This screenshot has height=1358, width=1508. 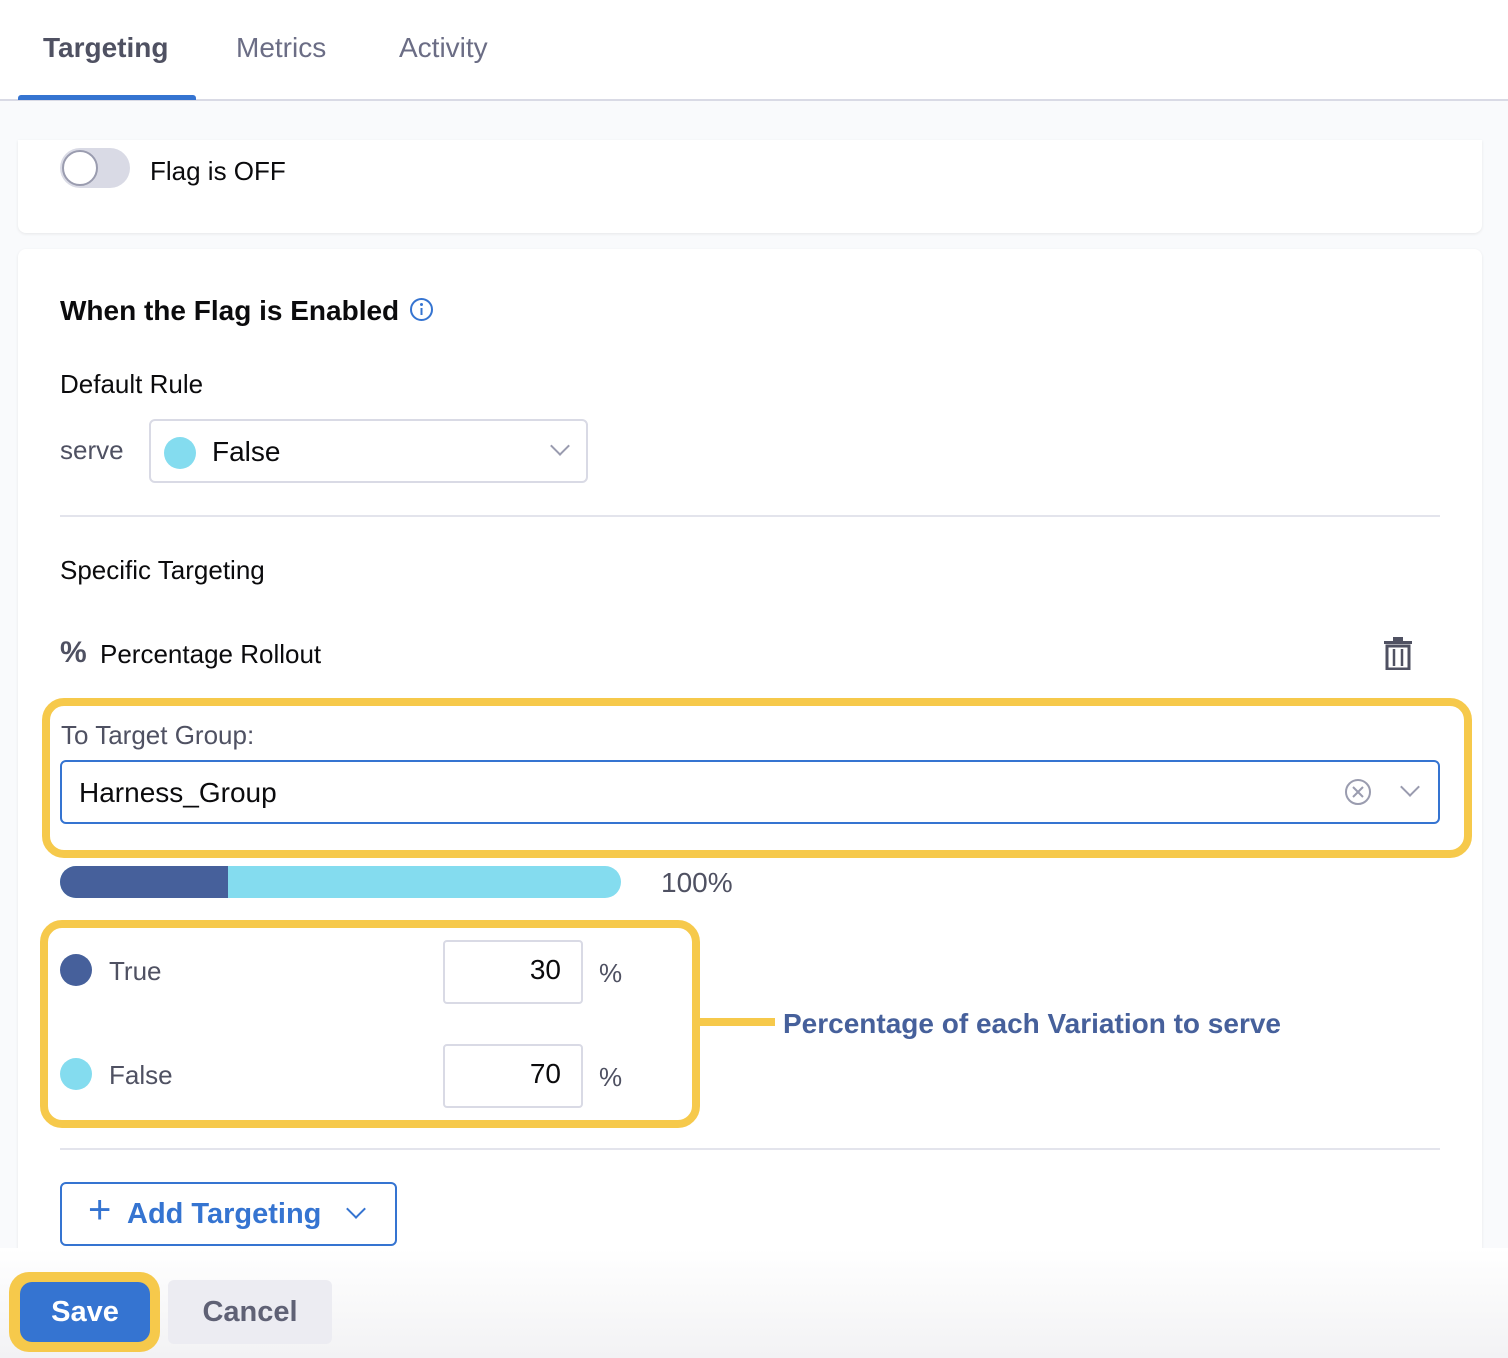 What do you see at coordinates (513, 1076) in the screenshot?
I see `variation-false-percent-input: 70` at bounding box center [513, 1076].